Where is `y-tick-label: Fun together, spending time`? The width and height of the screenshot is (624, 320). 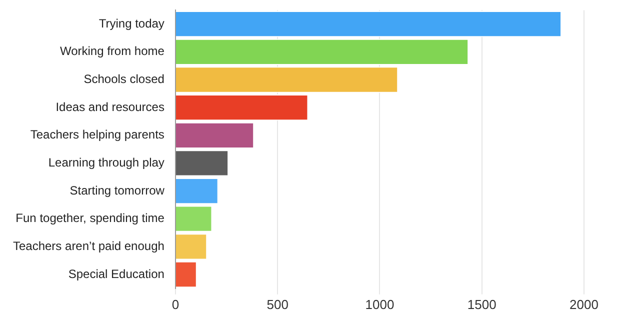 y-tick-label: Fun together, spending time is located at coordinates (90, 218).